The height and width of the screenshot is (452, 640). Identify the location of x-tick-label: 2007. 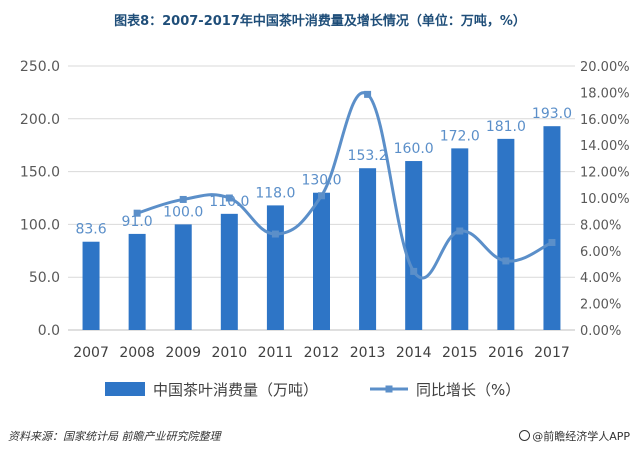
(91, 353).